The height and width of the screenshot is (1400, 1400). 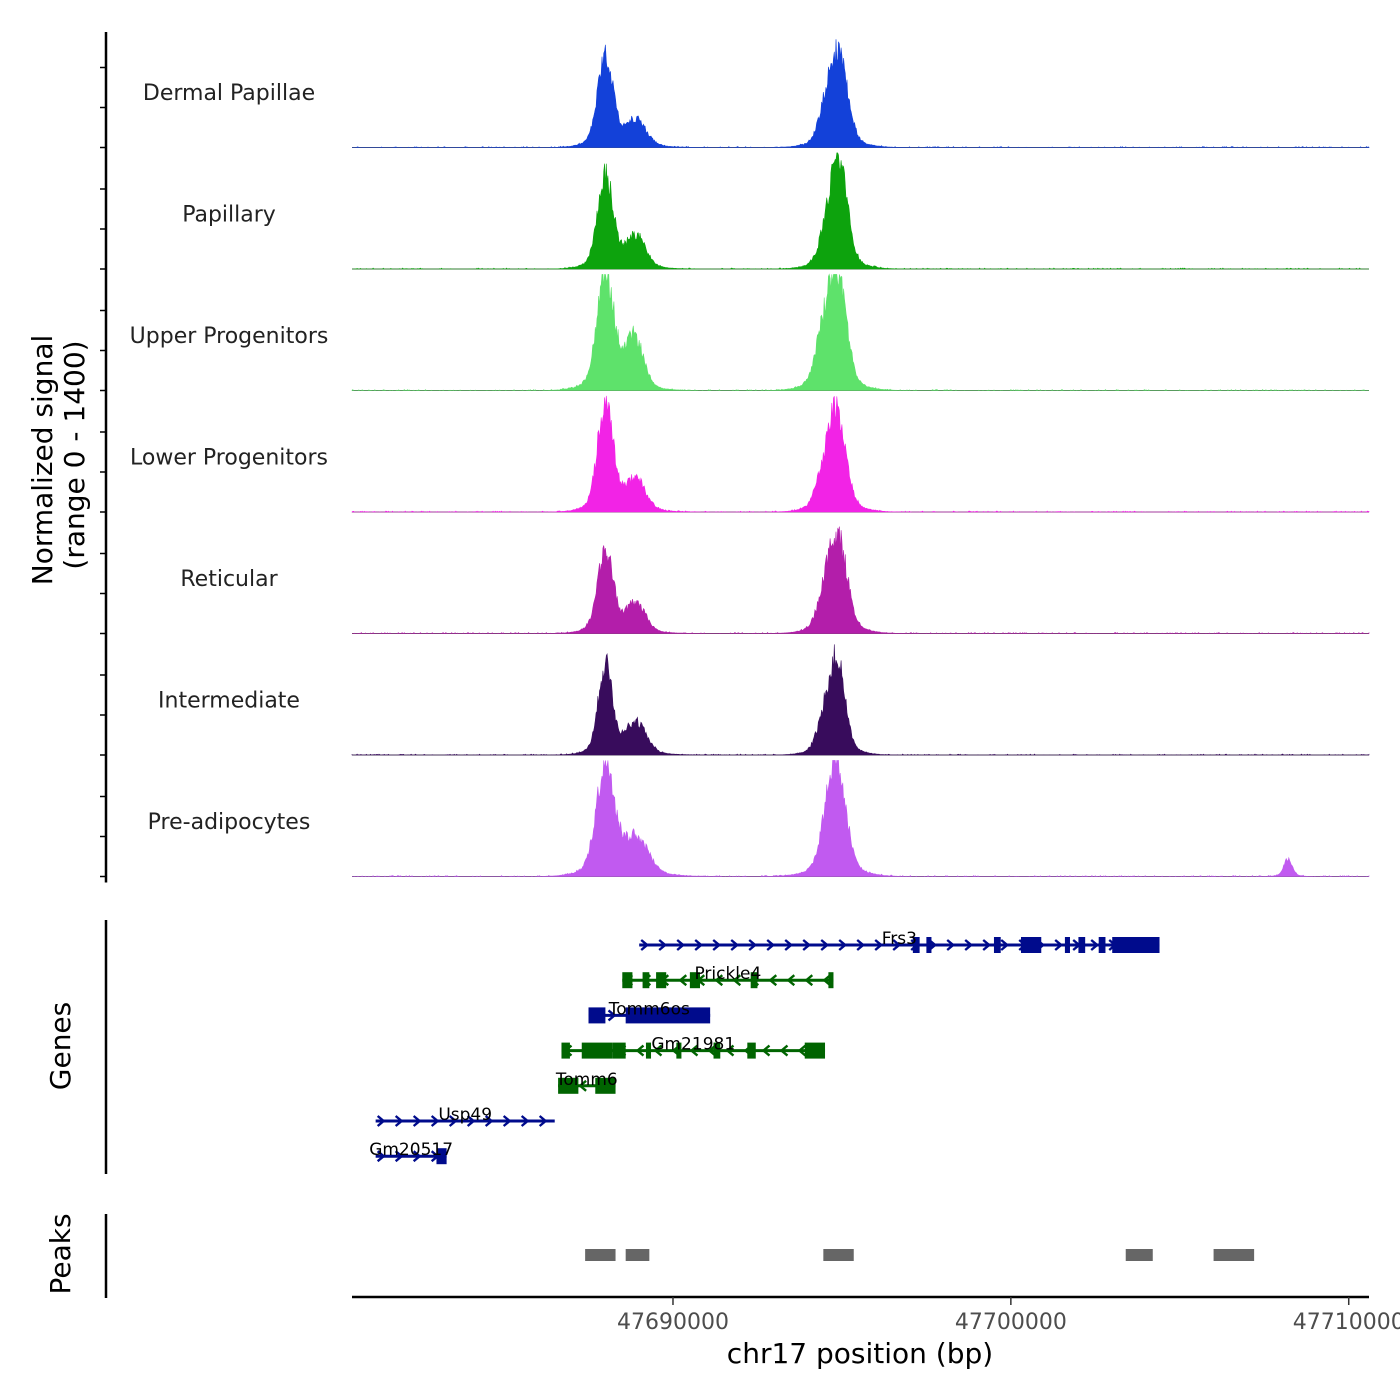 I want to click on gene-label: Tomm6, so click(x=586, y=1080).